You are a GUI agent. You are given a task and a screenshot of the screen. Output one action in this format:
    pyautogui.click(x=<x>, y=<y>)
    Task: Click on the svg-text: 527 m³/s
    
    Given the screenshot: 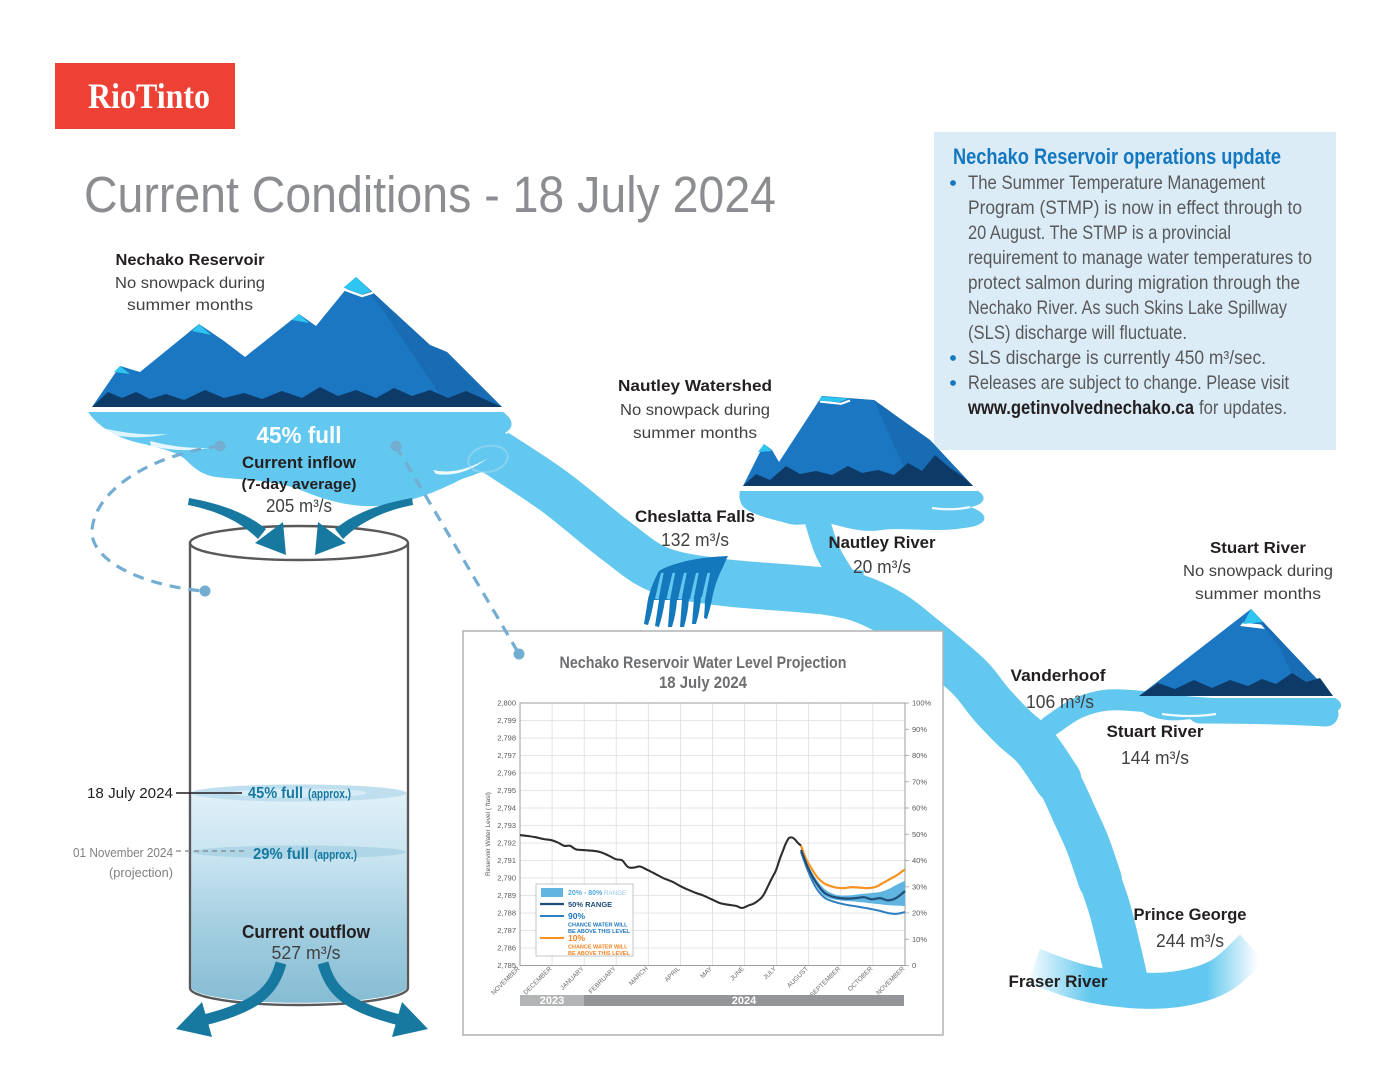 What is the action you would take?
    pyautogui.click(x=306, y=953)
    